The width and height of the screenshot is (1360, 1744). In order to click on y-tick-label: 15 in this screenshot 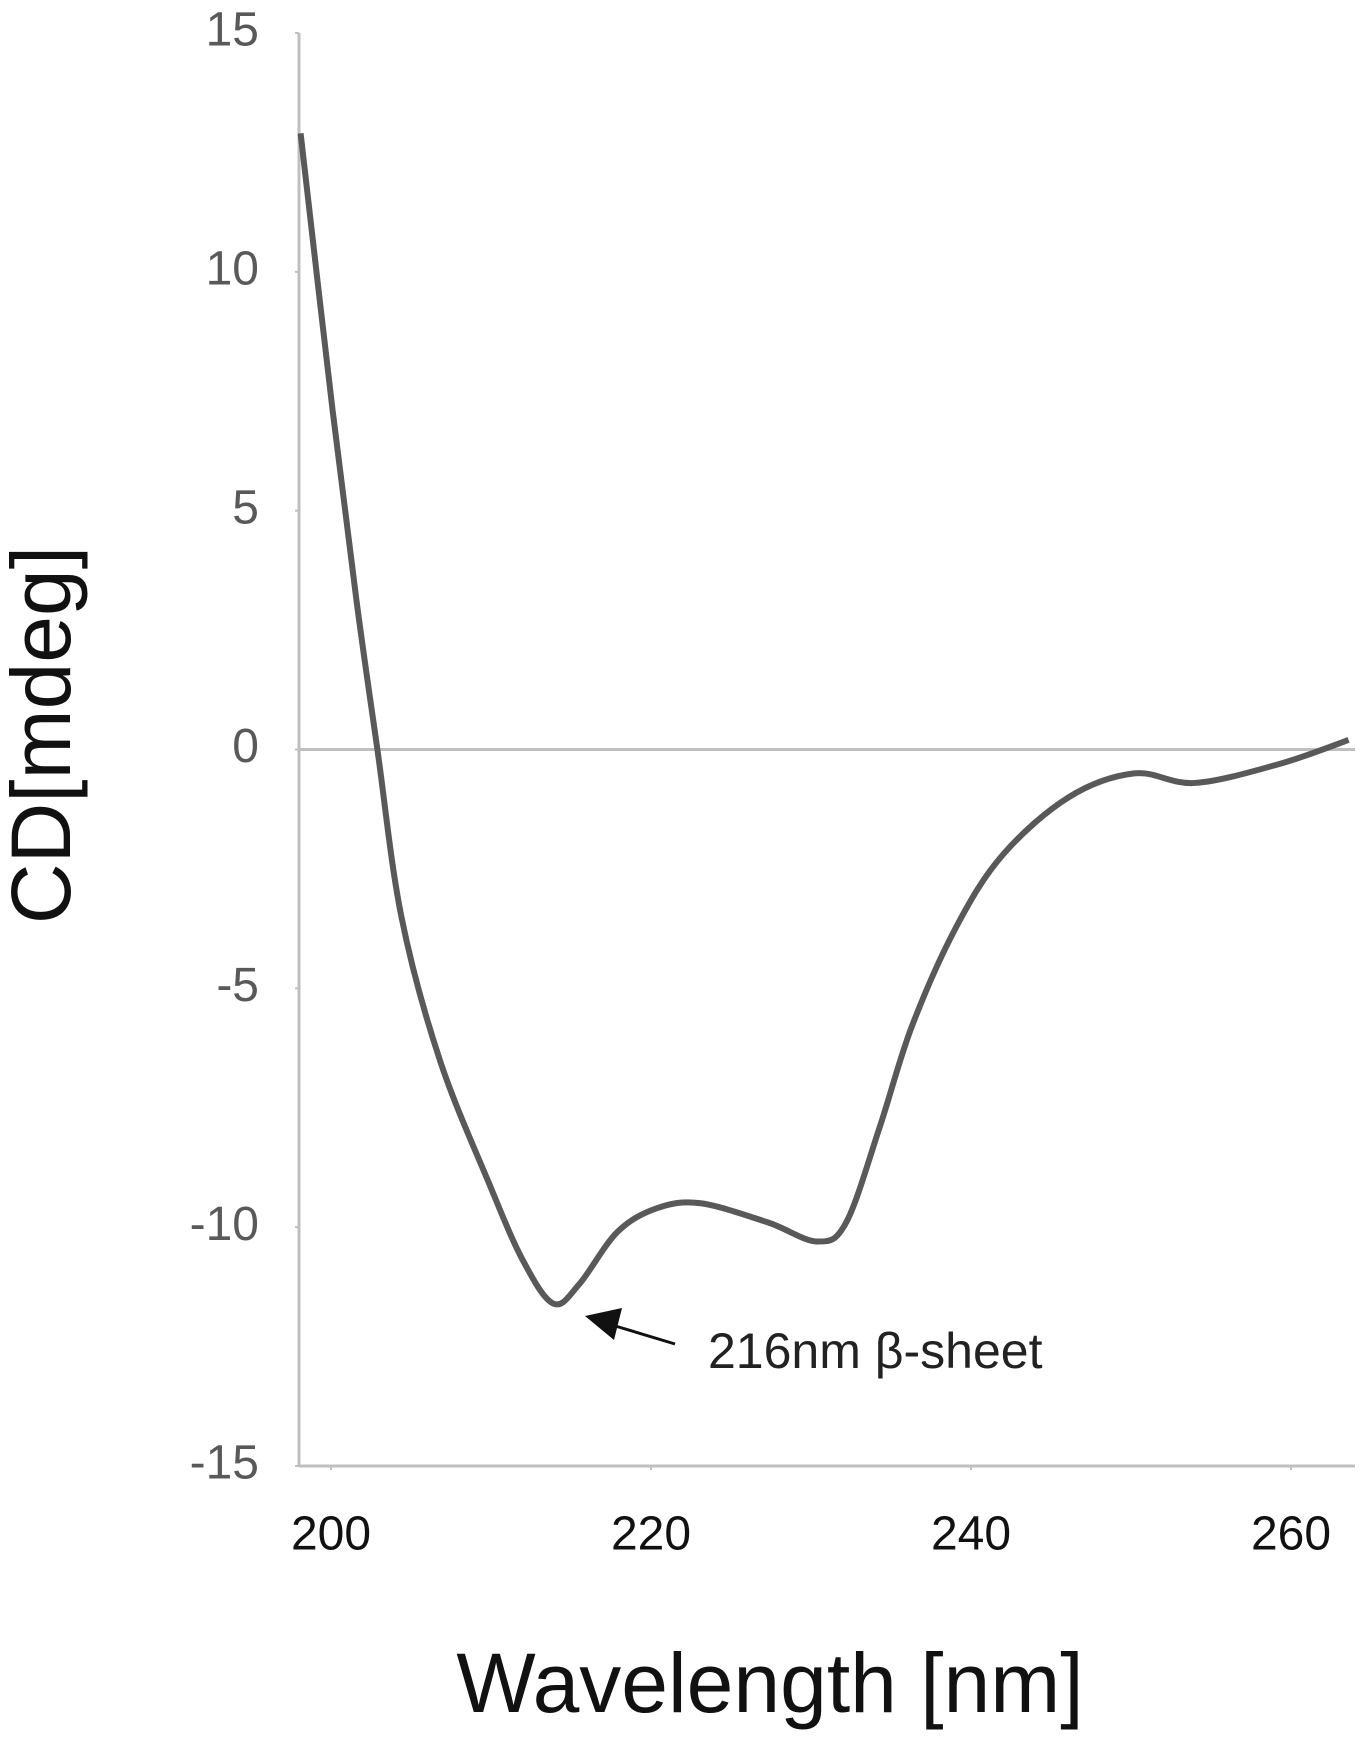, I will do `click(232, 30)`.